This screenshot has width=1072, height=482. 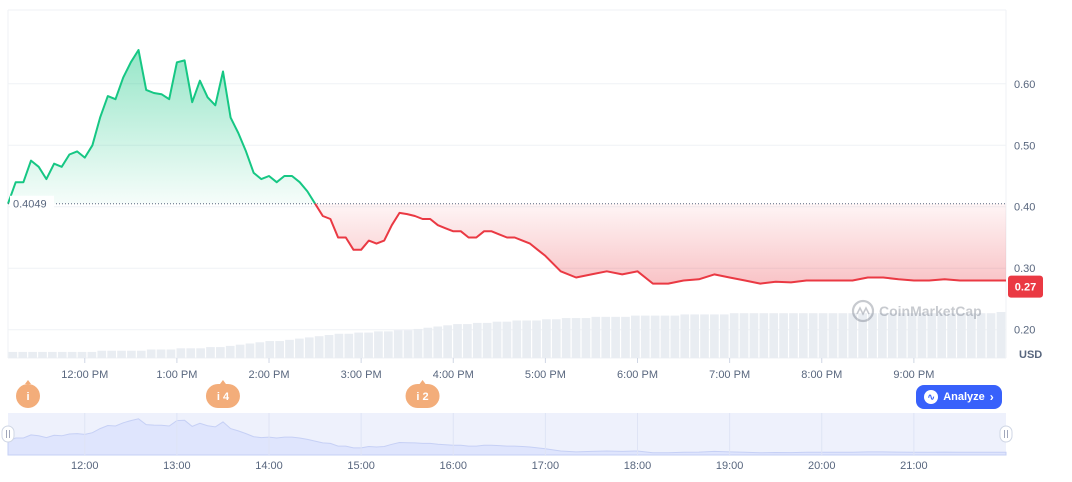 I want to click on y-tick-label: 0.60, so click(x=1024, y=85).